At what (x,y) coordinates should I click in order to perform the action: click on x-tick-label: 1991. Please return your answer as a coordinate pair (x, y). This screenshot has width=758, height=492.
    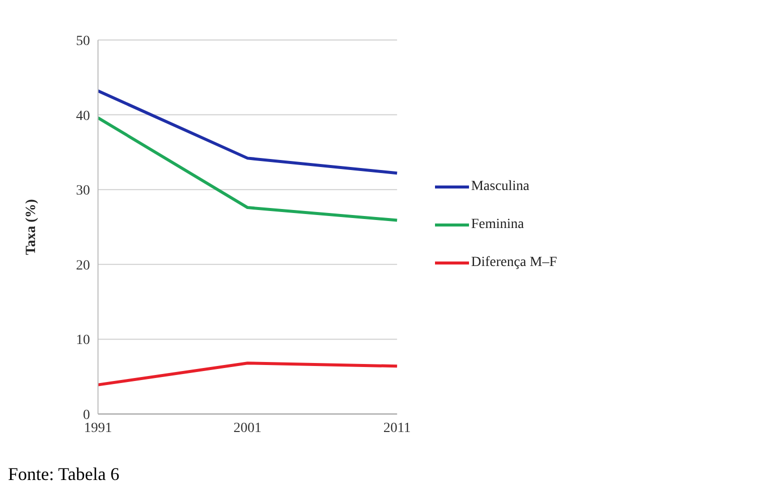
    Looking at the image, I should click on (98, 428).